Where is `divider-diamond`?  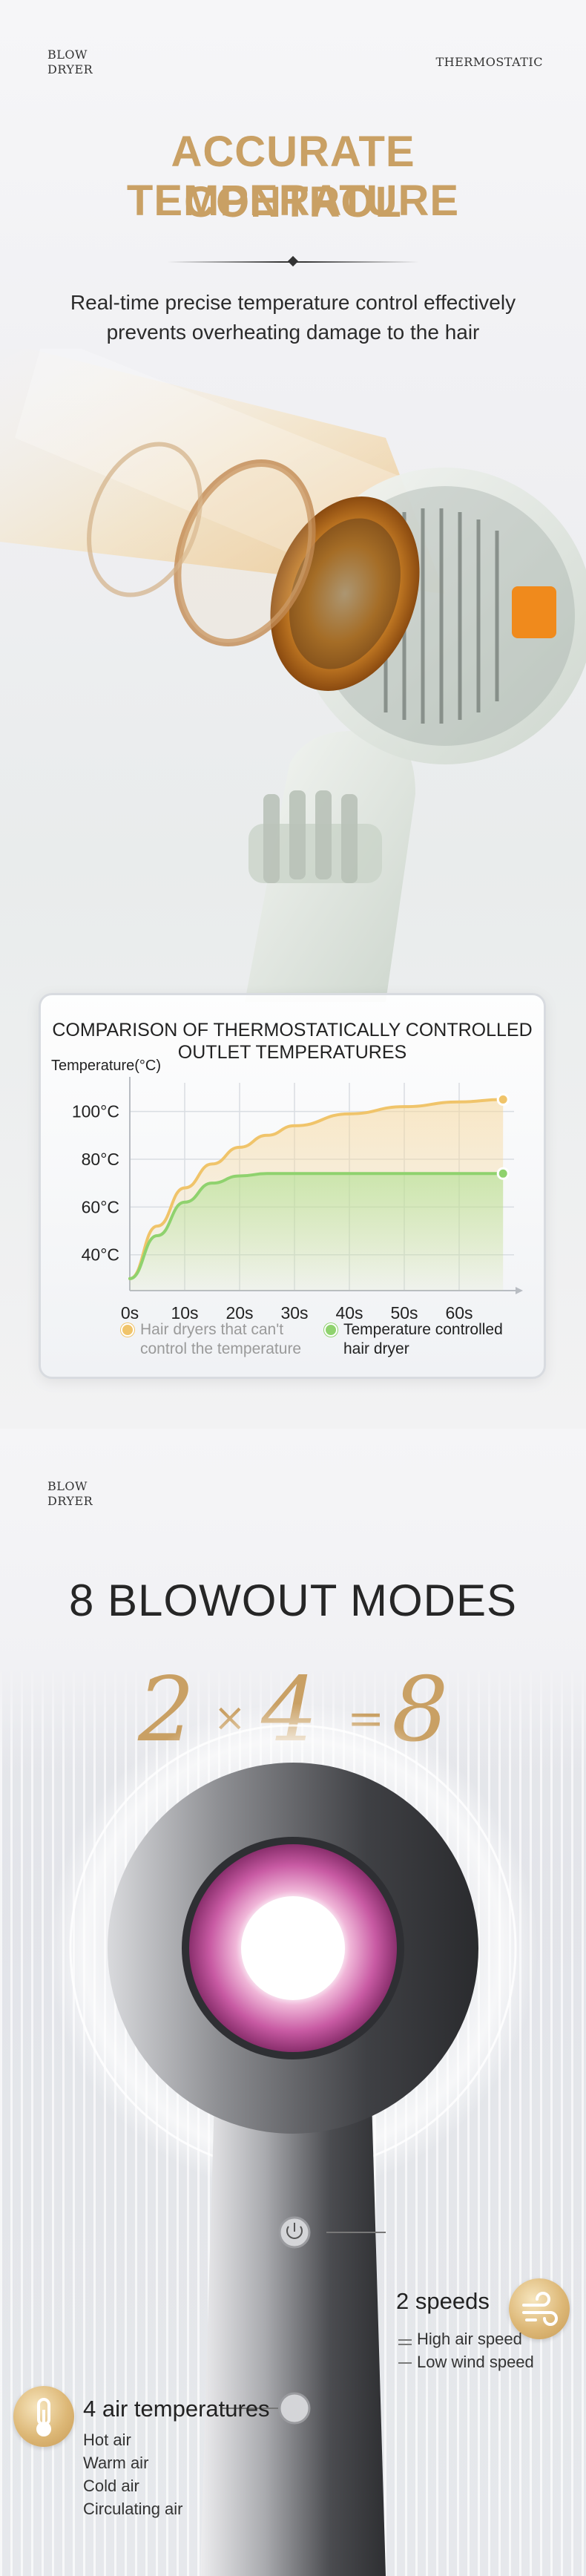
divider-diamond is located at coordinates (293, 261).